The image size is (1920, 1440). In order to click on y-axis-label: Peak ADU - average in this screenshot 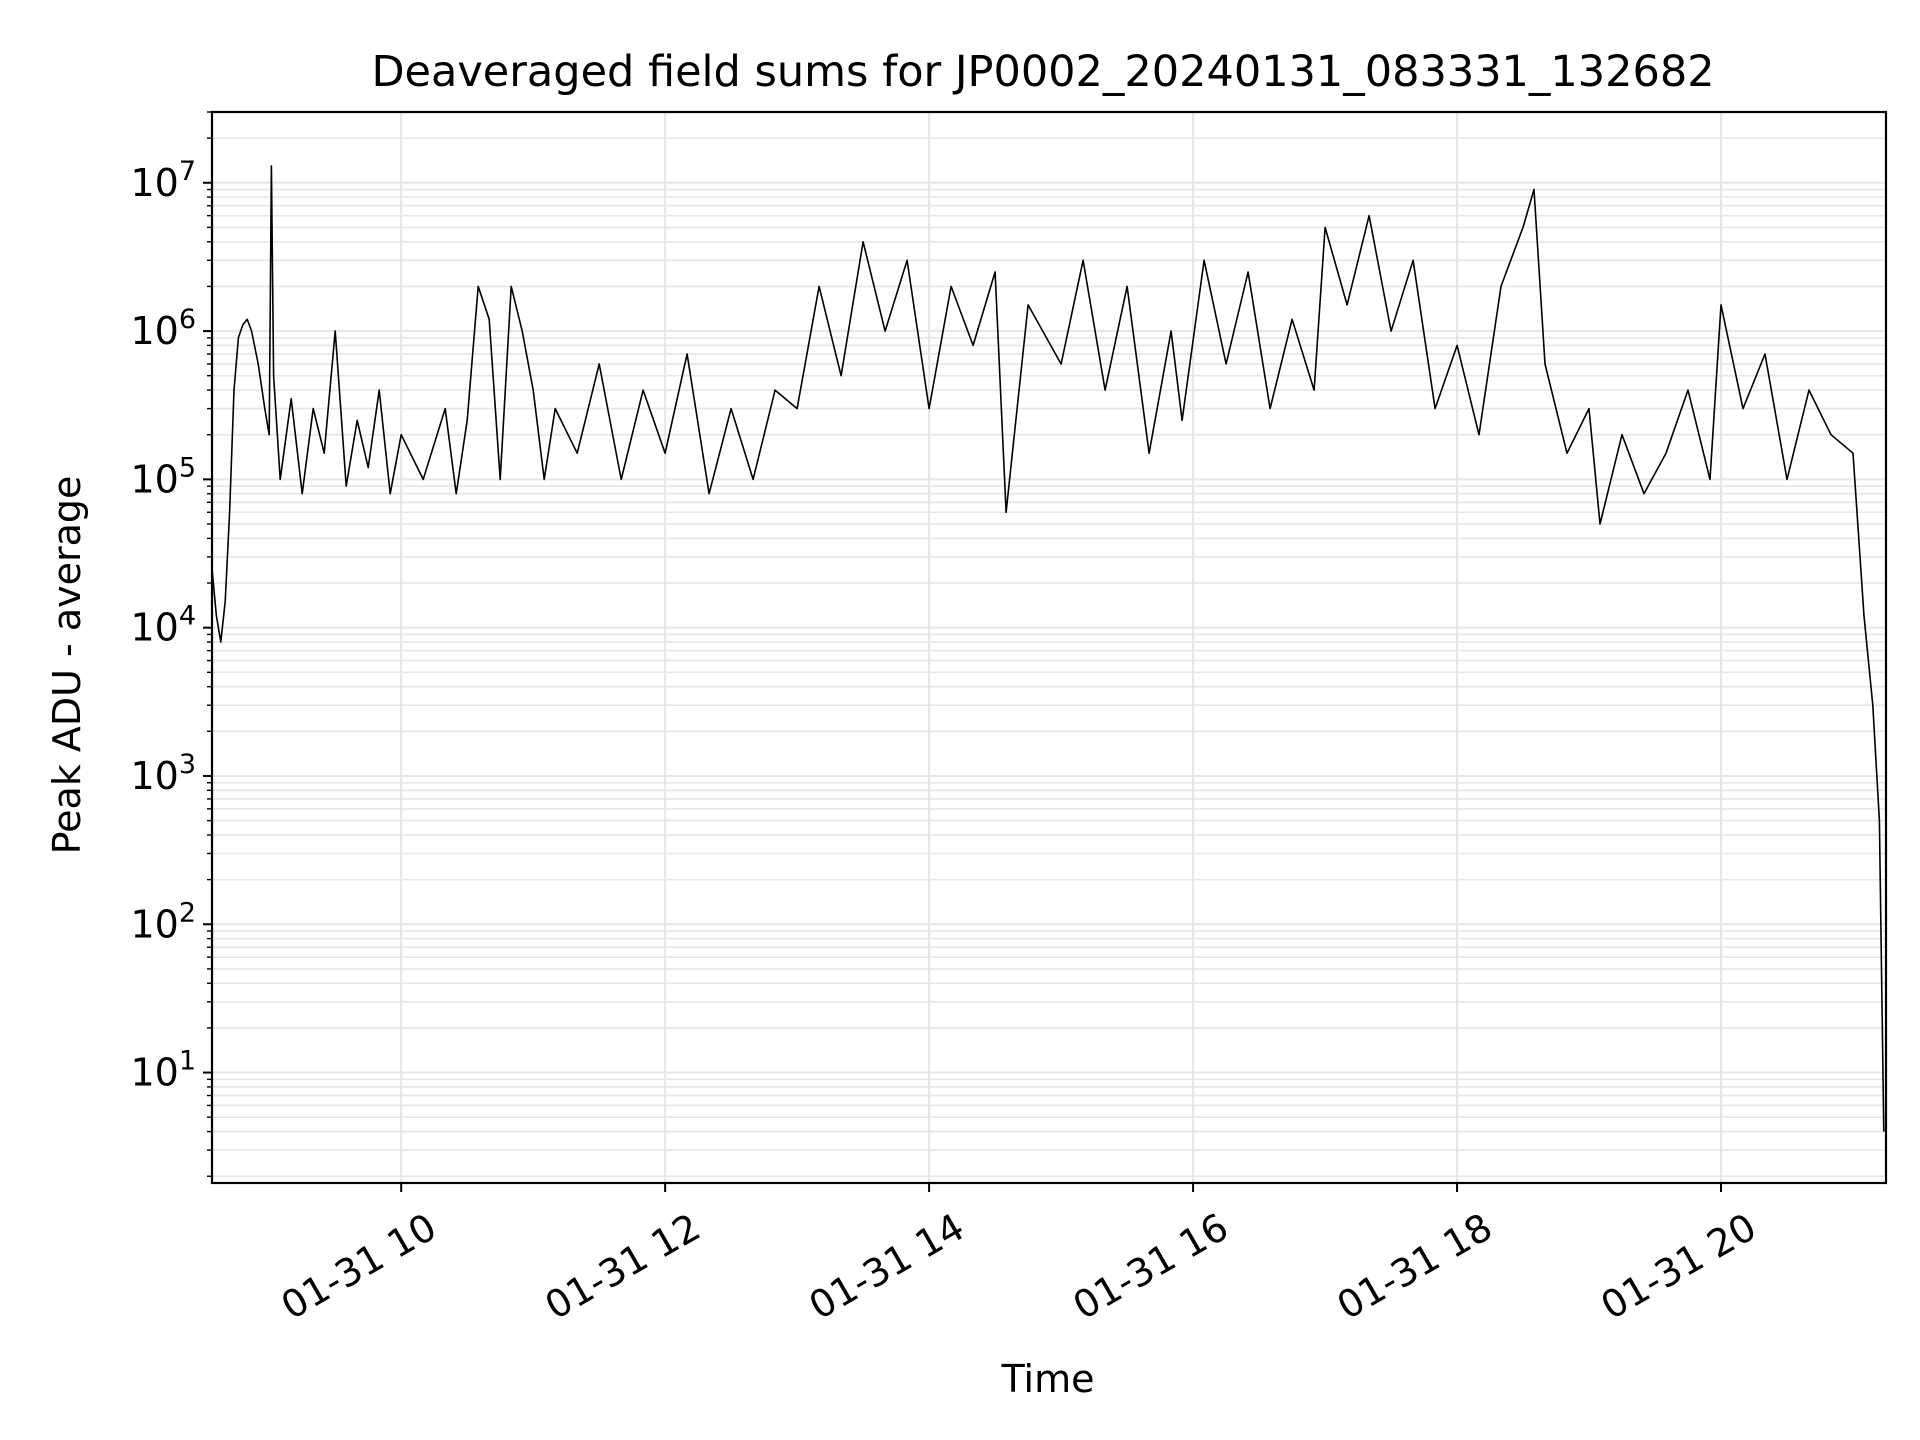, I will do `click(67, 665)`.